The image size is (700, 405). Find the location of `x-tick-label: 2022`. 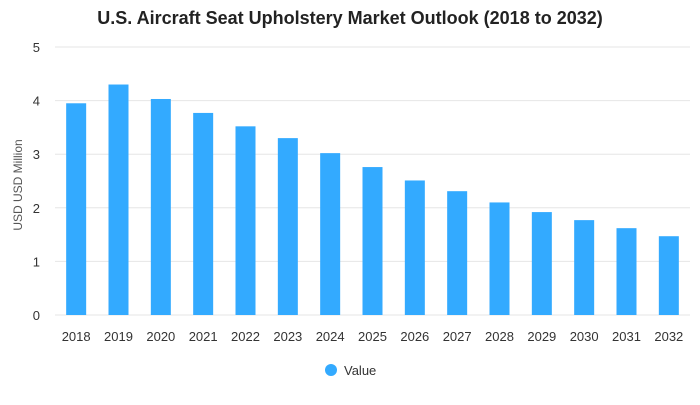

x-tick-label: 2022 is located at coordinates (245, 336).